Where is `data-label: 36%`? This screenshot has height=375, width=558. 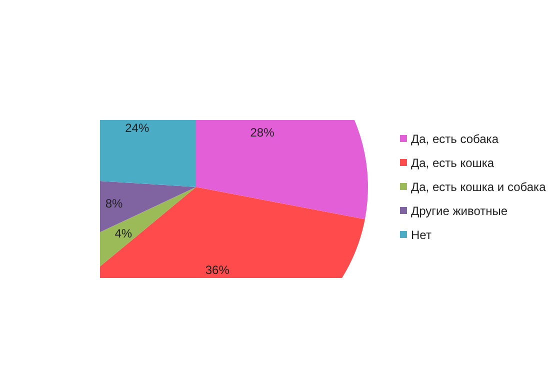
data-label: 36% is located at coordinates (217, 270).